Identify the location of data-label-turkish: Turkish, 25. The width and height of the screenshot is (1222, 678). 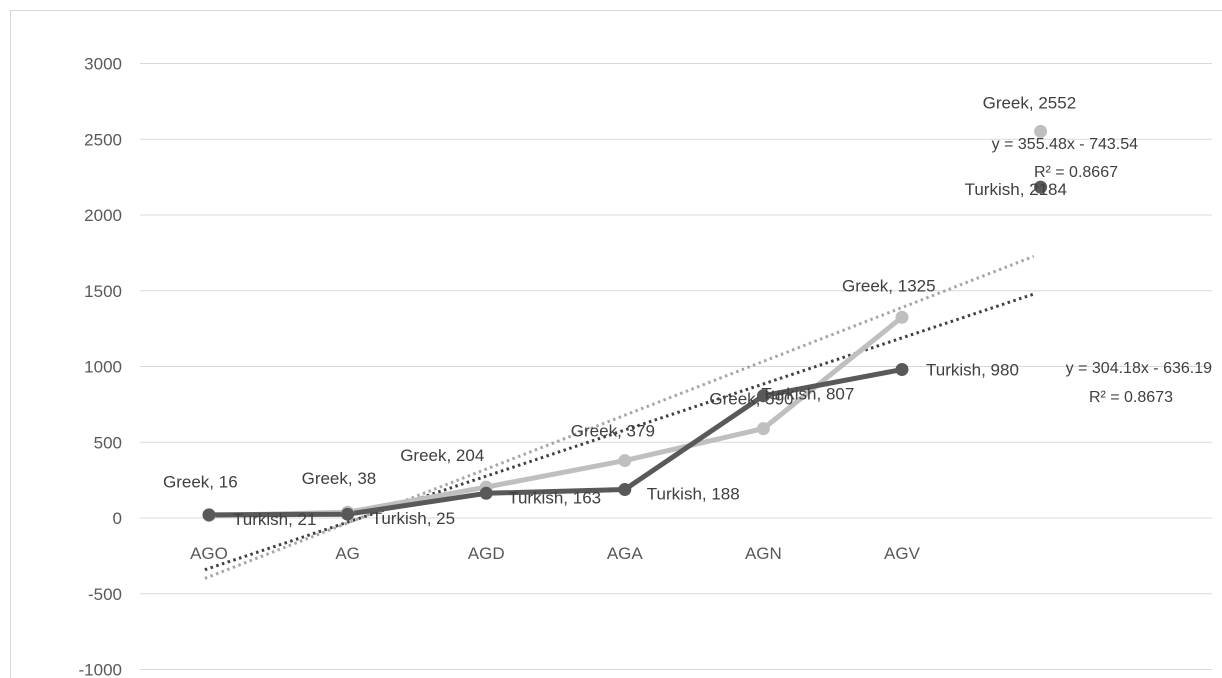
(413, 518).